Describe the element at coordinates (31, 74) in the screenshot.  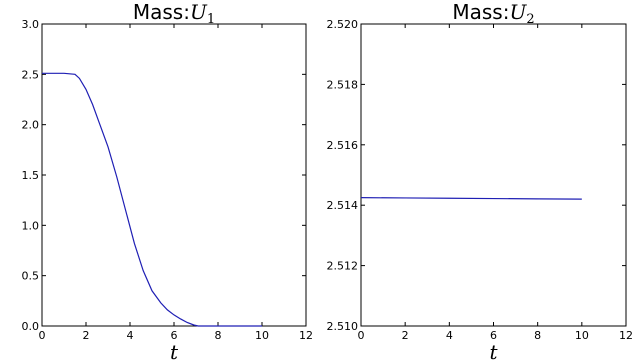
I see `y-tick-label: 2.5` at that location.